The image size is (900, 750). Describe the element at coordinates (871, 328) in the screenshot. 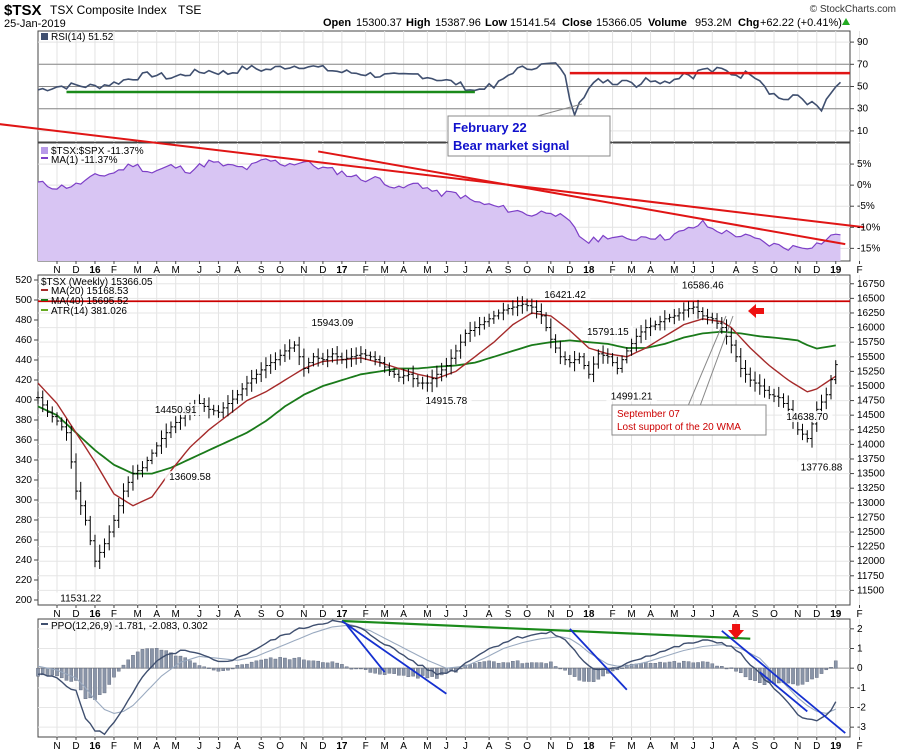

I see `price-tick-label: 16000` at that location.